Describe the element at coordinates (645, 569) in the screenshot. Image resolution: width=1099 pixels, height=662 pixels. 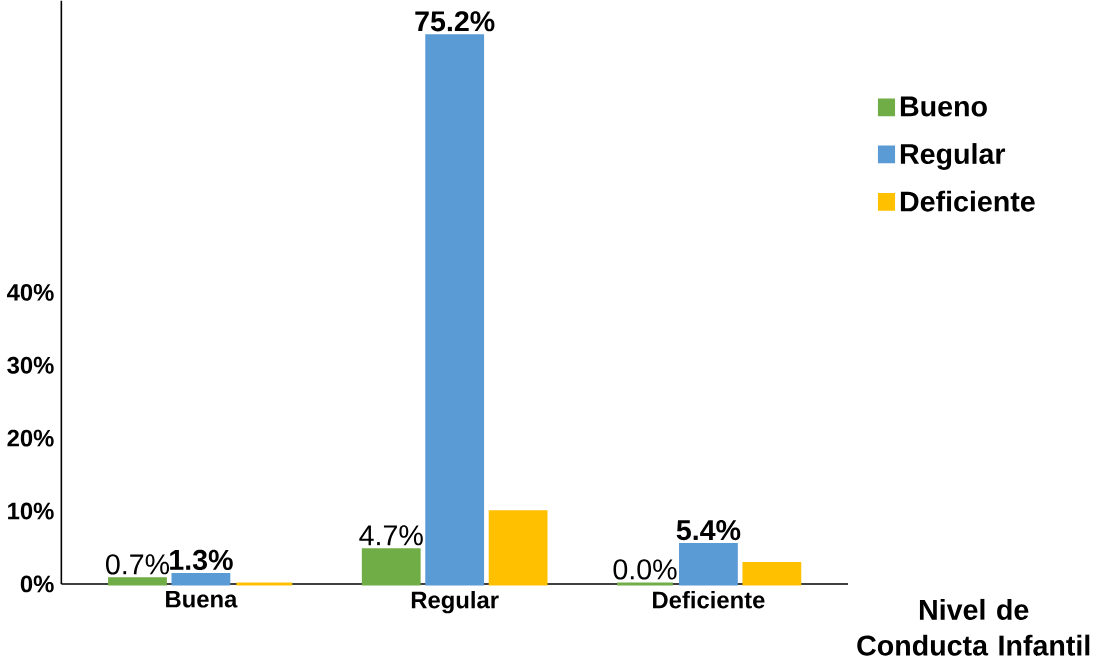
I see `data-label: 0.0%` at that location.